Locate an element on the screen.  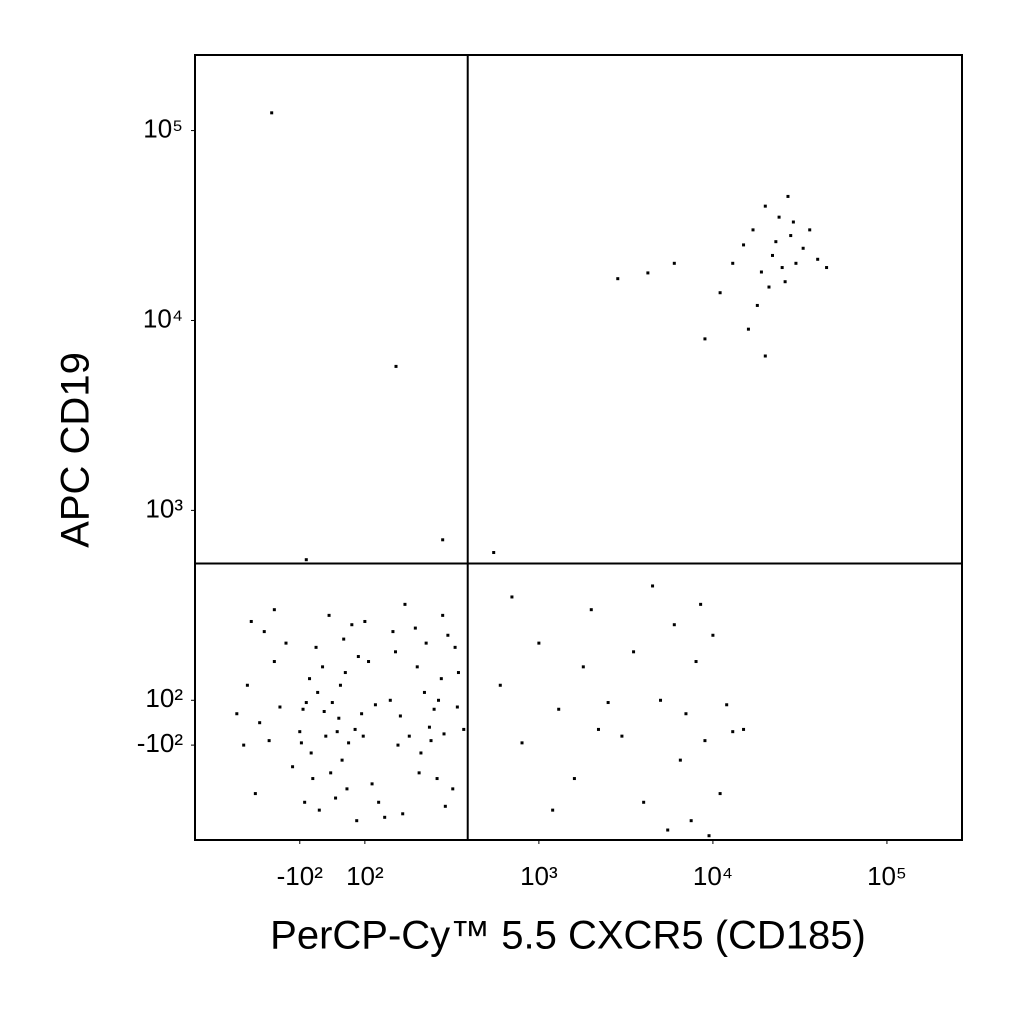
x-tick-label: -10² is located at coordinates (300, 876).